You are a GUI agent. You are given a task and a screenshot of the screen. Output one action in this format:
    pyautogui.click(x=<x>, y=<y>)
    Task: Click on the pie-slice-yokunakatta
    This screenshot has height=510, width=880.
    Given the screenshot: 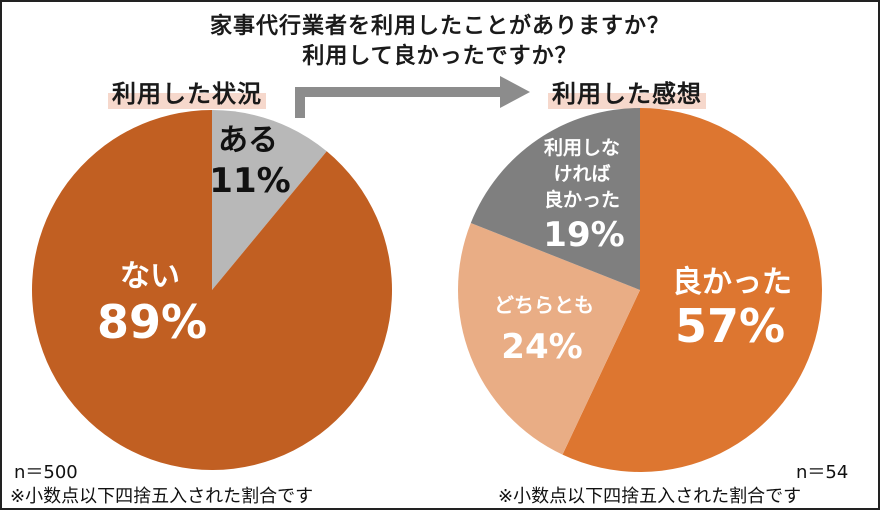 What is the action you would take?
    pyautogui.click(x=555, y=199)
    